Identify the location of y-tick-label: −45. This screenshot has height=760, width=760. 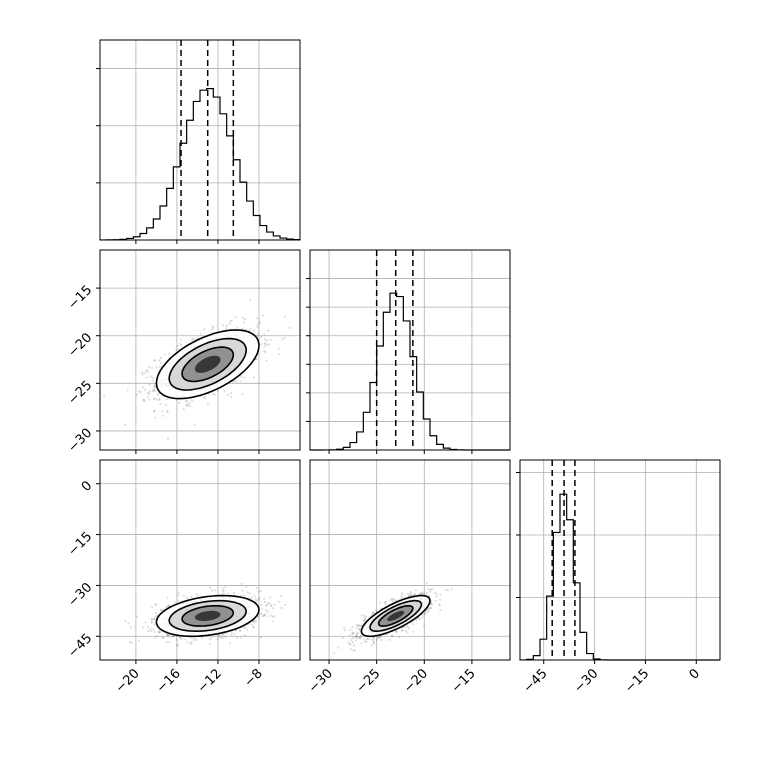
(80, 646).